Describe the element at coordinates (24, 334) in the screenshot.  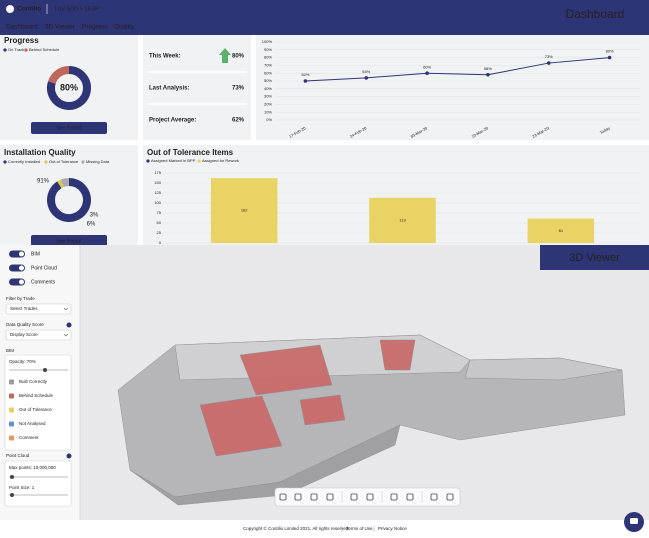
I see `select-value: Display Score` at that location.